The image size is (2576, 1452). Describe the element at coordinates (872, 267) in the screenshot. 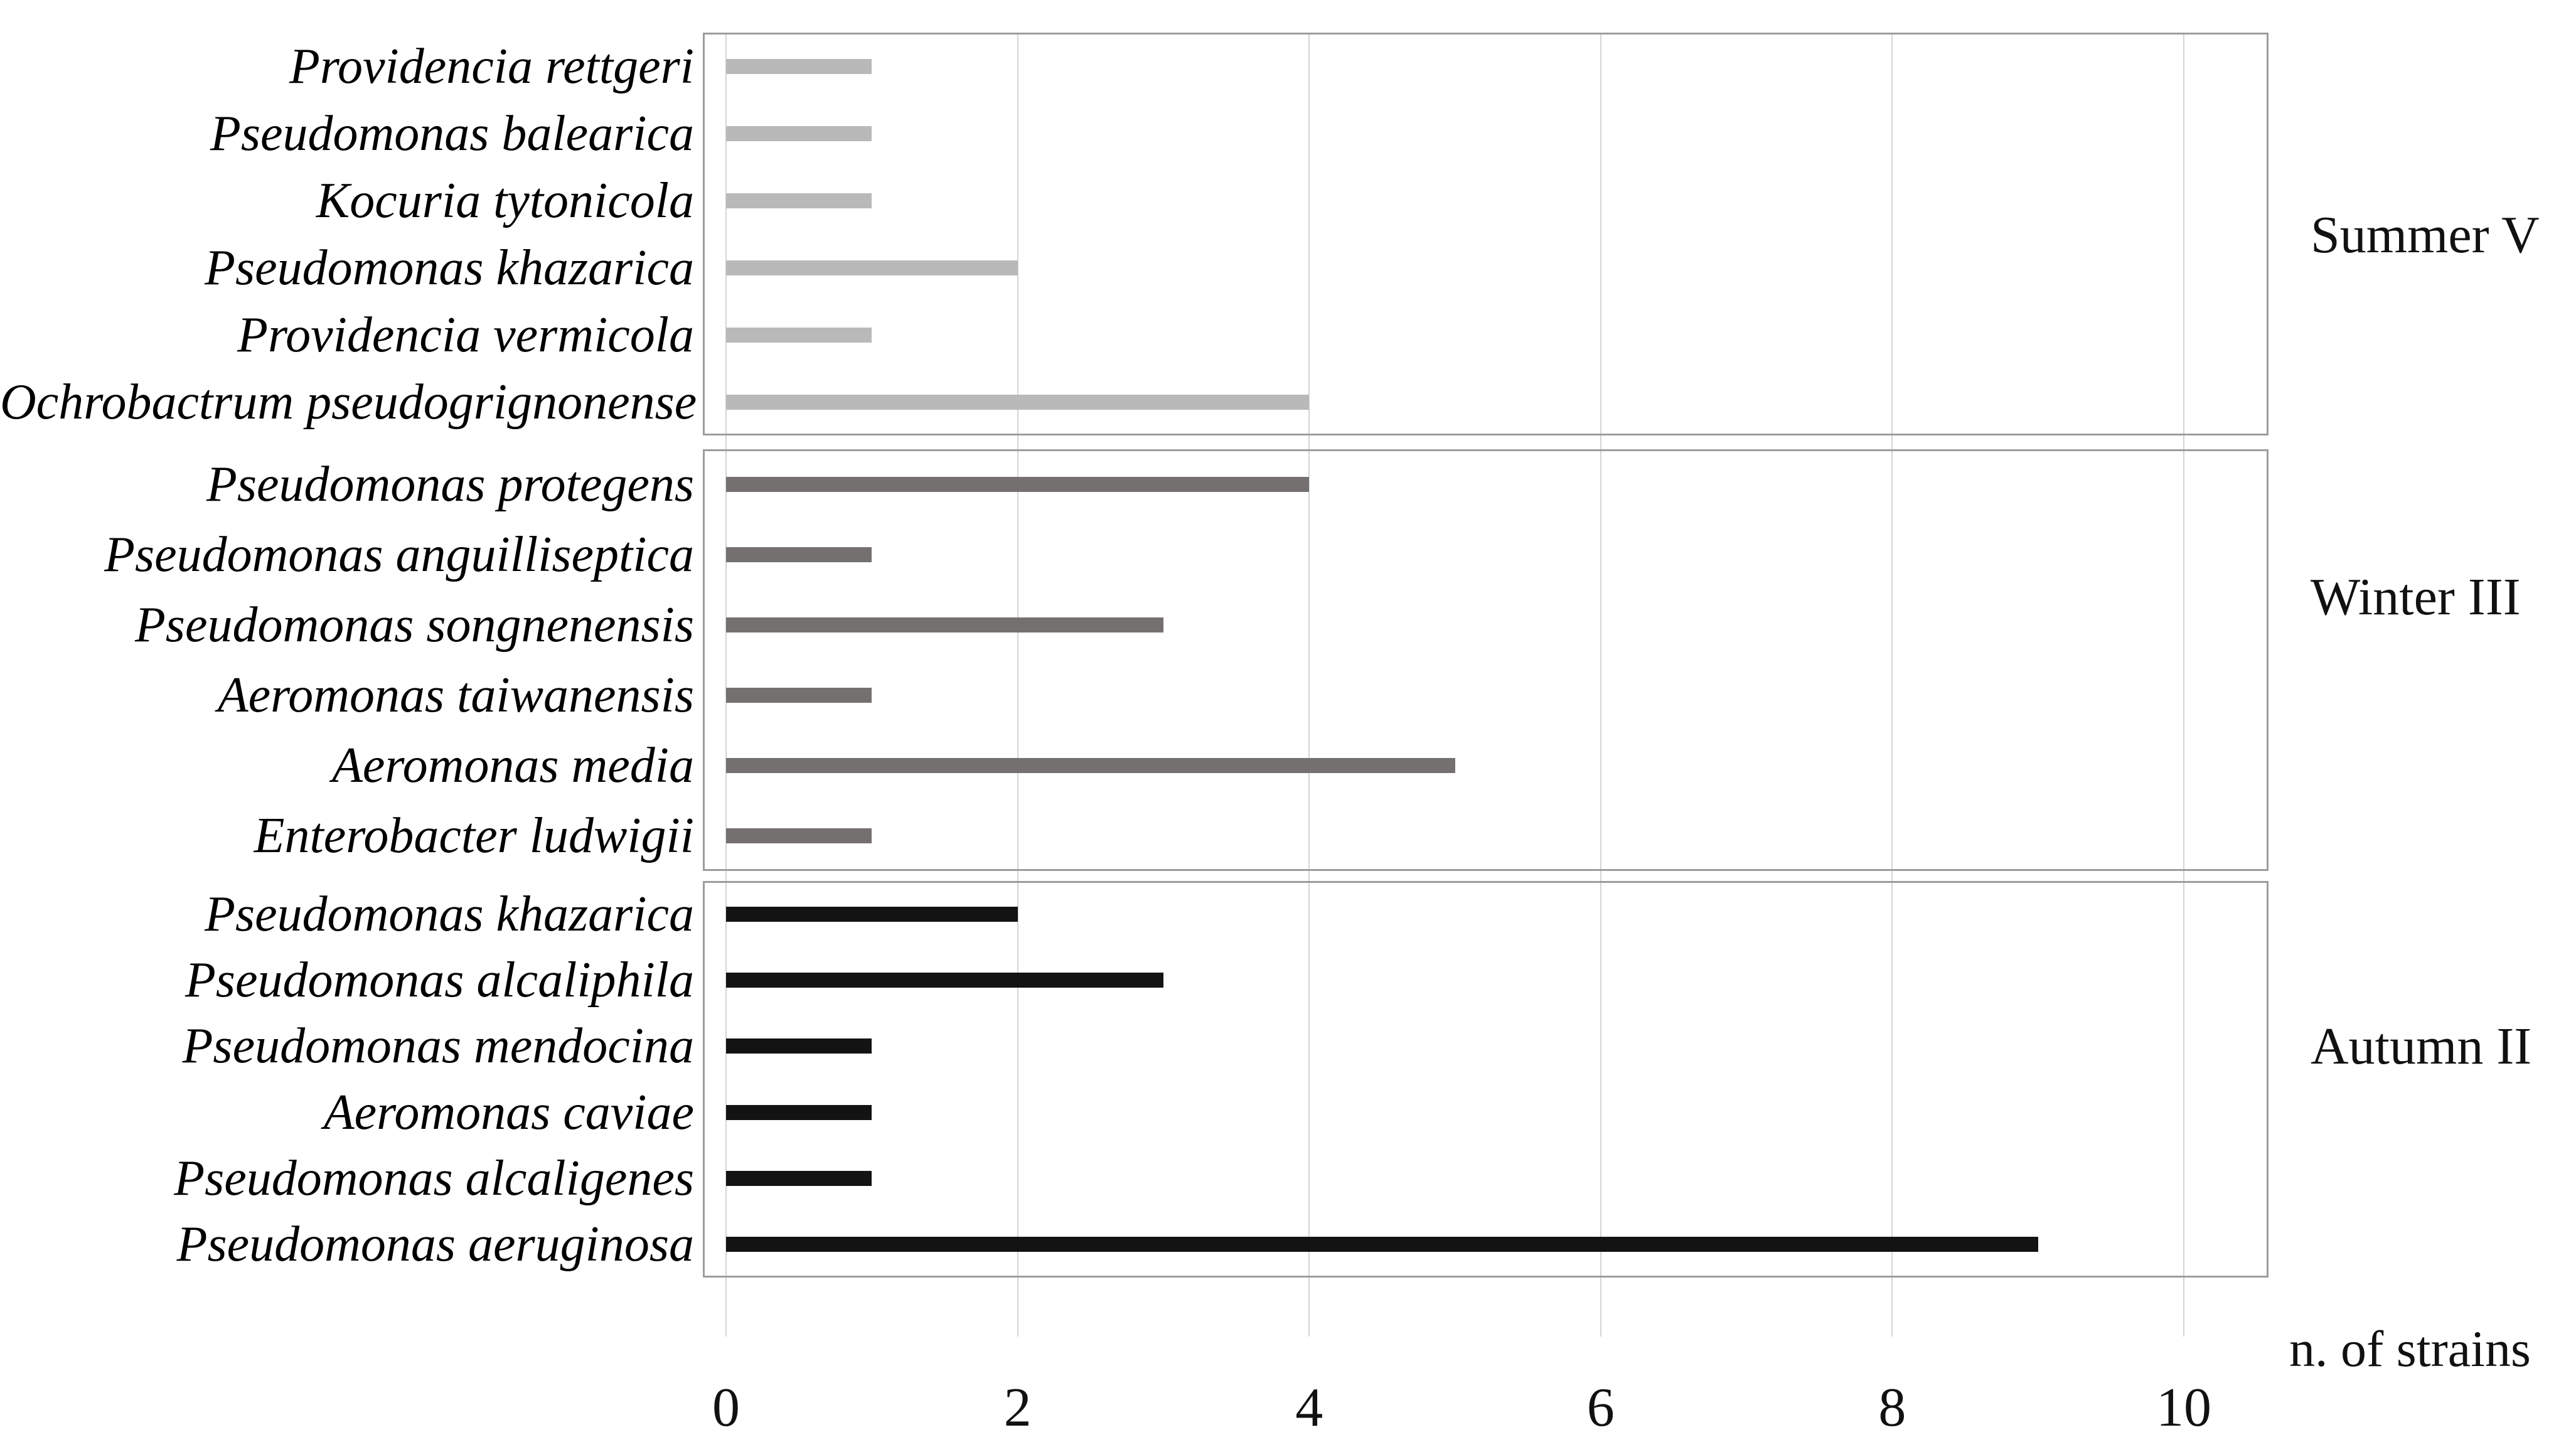

I see `bar-pseudomonas-khazarica-summer-v` at that location.